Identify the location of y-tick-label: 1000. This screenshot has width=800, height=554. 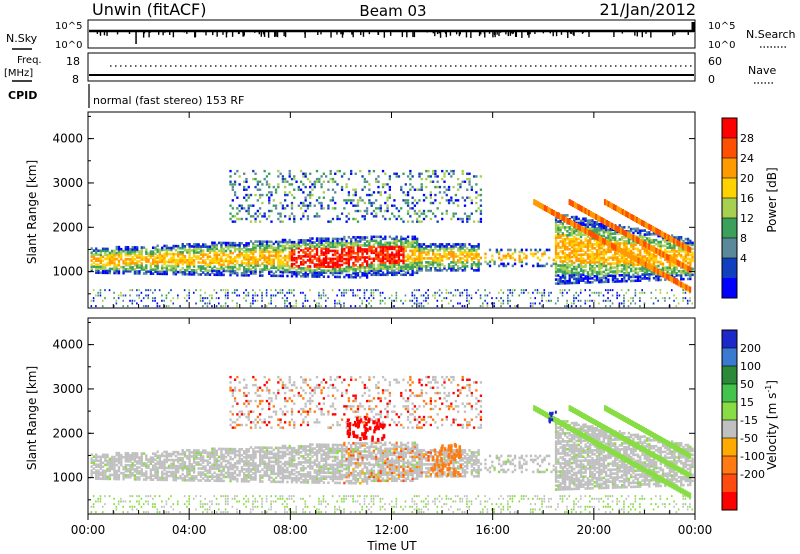
(67, 272).